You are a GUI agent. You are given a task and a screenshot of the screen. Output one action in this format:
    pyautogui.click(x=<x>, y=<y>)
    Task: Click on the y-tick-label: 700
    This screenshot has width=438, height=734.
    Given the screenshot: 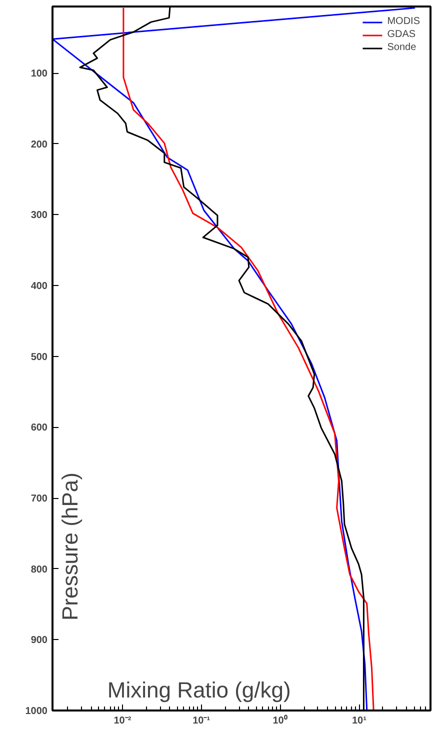 What is the action you would take?
    pyautogui.click(x=39, y=499)
    